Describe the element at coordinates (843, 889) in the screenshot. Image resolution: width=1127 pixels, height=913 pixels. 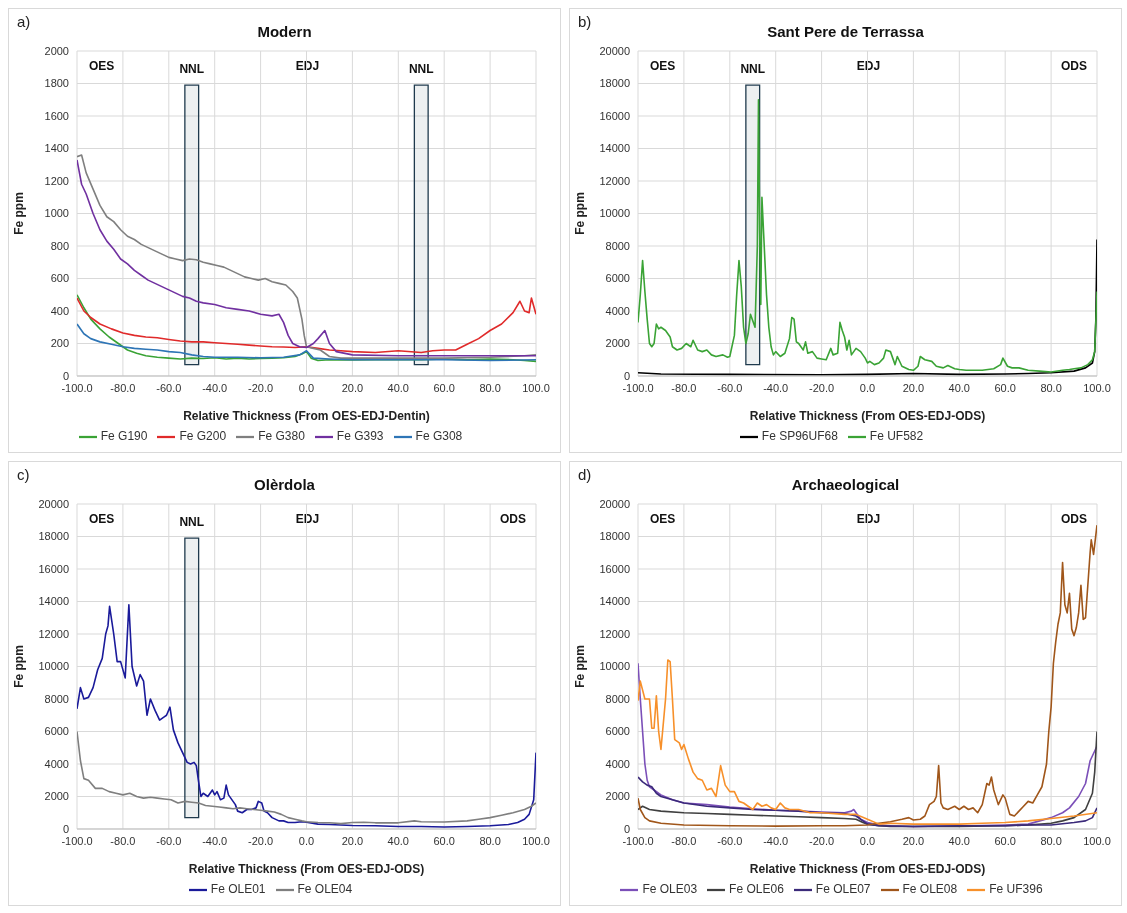
I see `legend-label: Fe OLE07` at that location.